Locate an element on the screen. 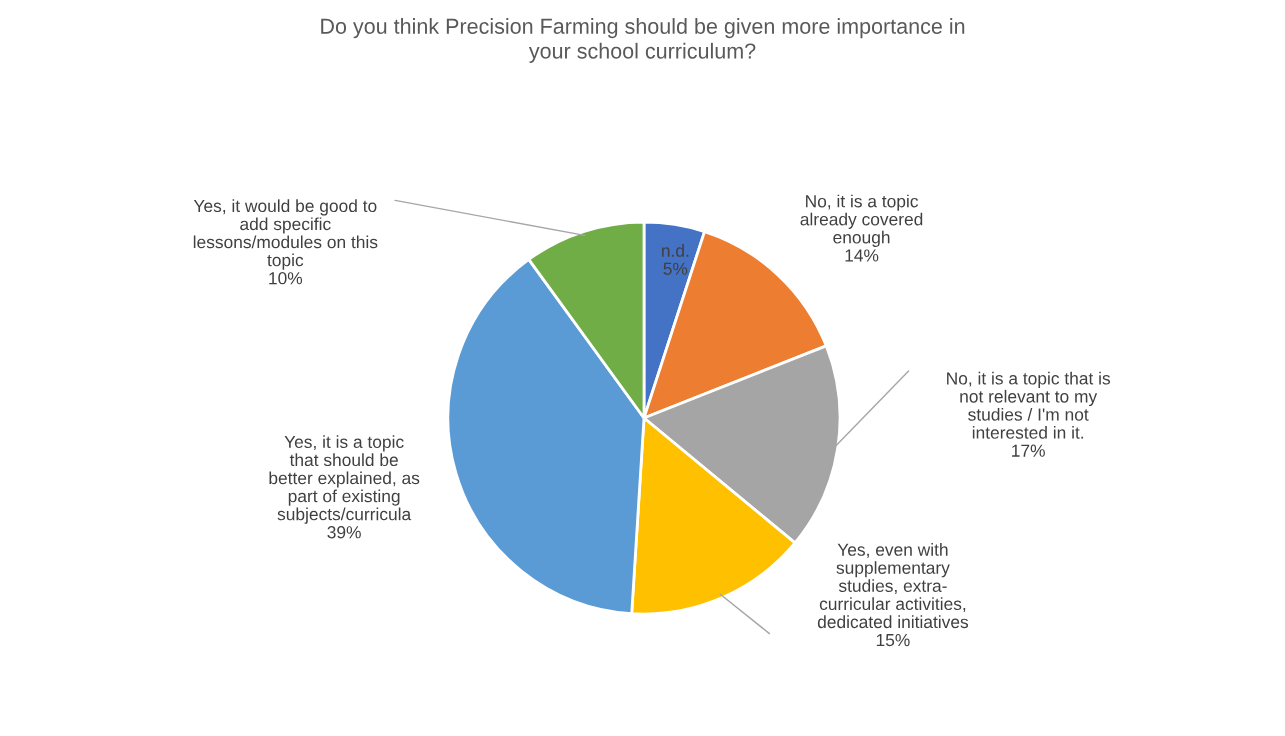 The image size is (1285, 736). slice-label: Yes, even with supplementary studies, extra- curricular activities, dedicated initiatives is located at coordinates (893, 586).